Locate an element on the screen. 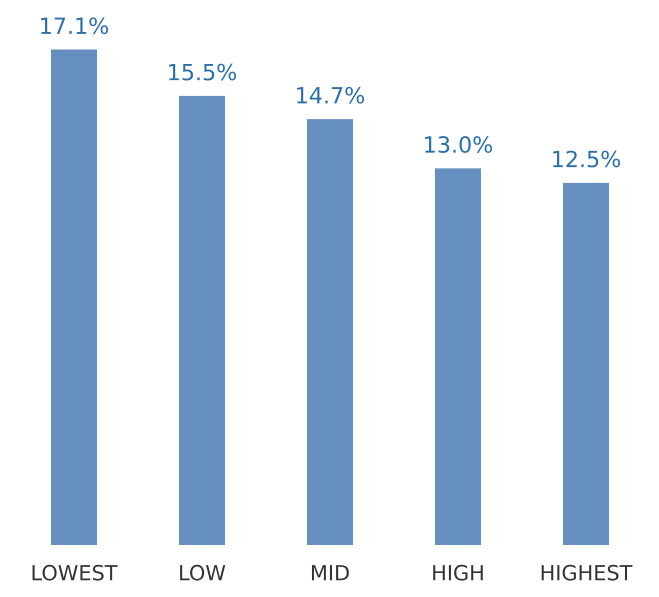  data-label: 12.5% is located at coordinates (586, 159).